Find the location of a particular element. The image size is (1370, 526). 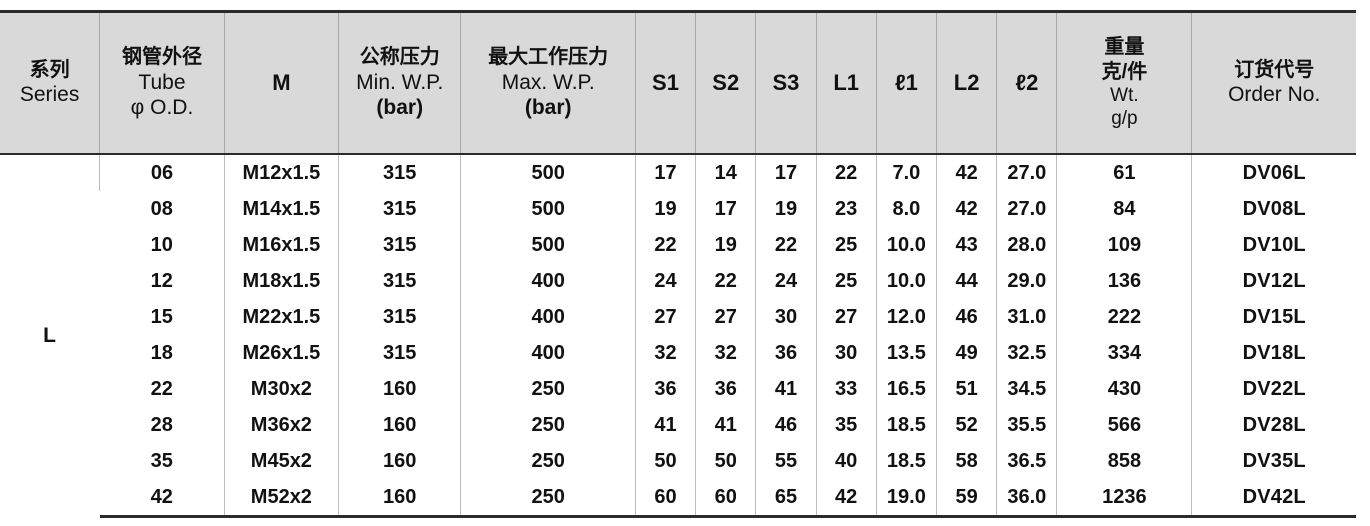

cell-s2: 50 is located at coordinates (725, 461).